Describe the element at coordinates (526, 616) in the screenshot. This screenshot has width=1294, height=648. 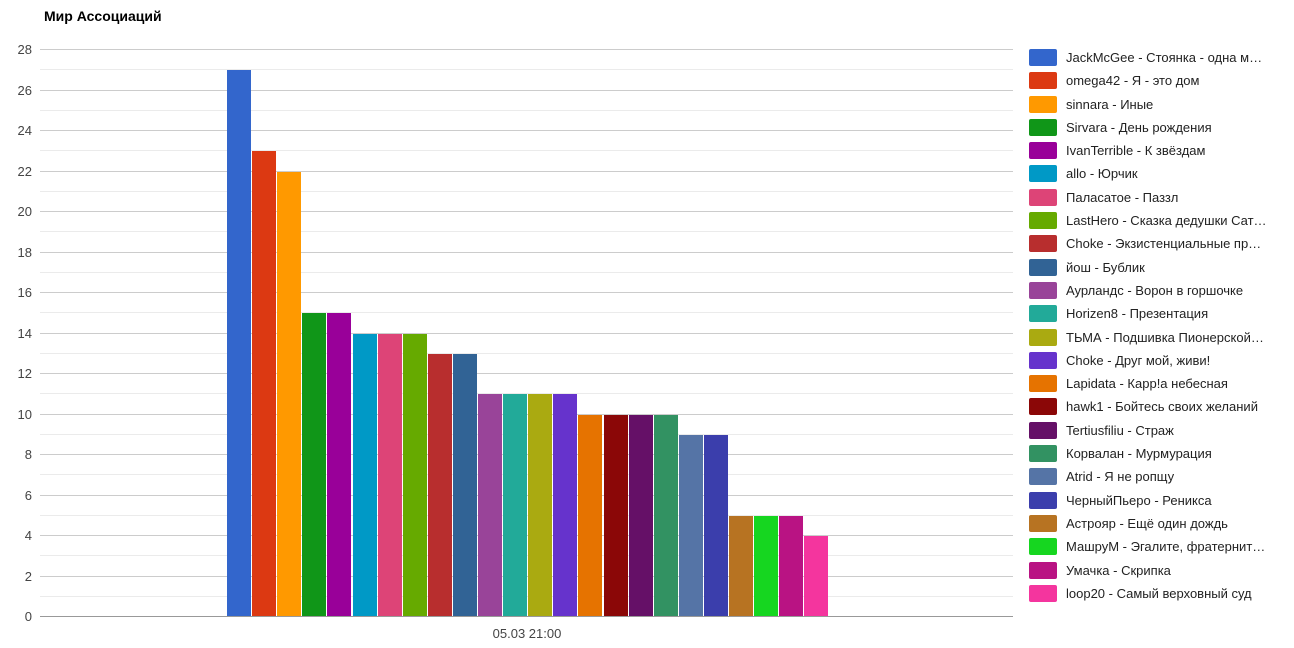
I see `x-axis-baseline` at that location.